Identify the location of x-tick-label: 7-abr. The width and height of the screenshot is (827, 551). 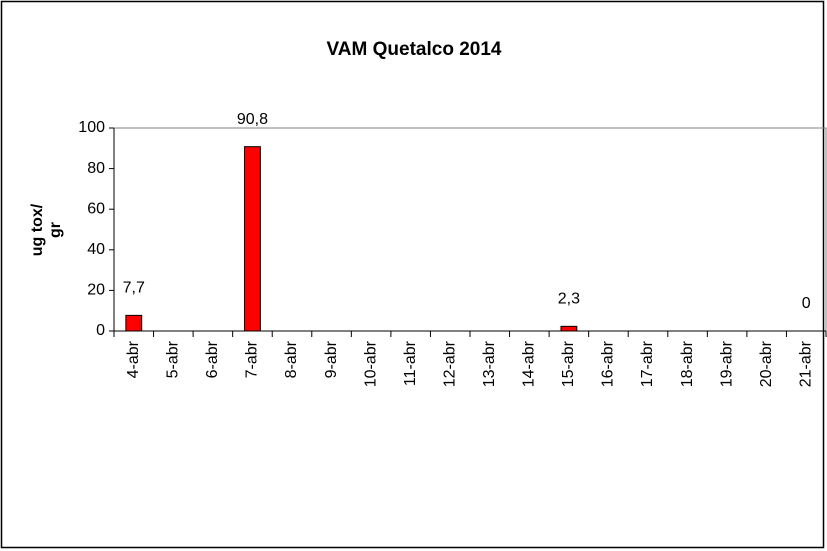
(252, 359).